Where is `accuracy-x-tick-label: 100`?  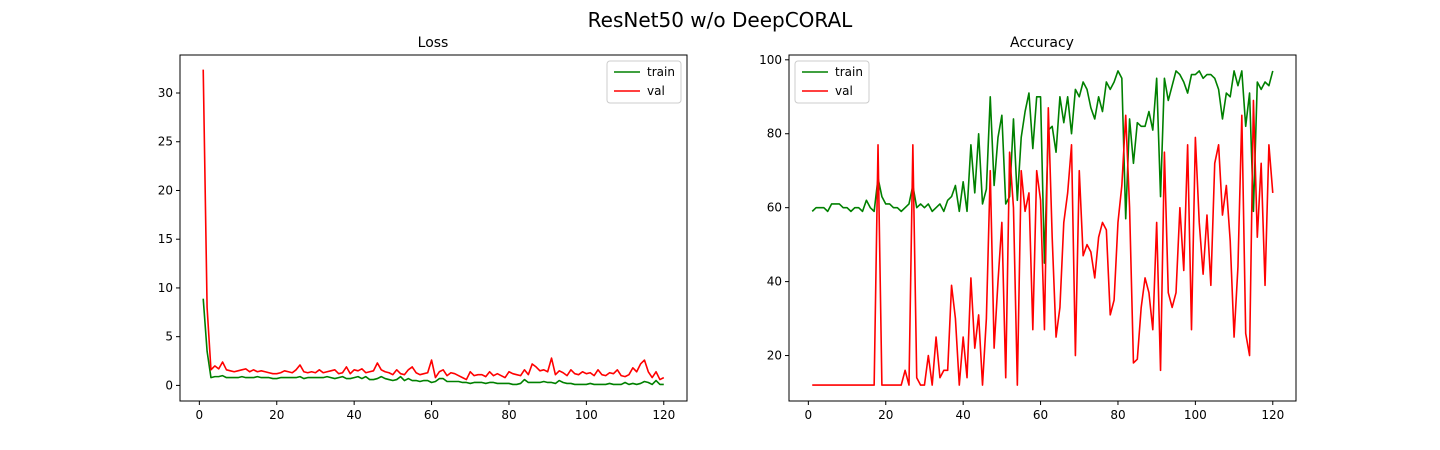
accuracy-x-tick-label: 100 is located at coordinates (1195, 415).